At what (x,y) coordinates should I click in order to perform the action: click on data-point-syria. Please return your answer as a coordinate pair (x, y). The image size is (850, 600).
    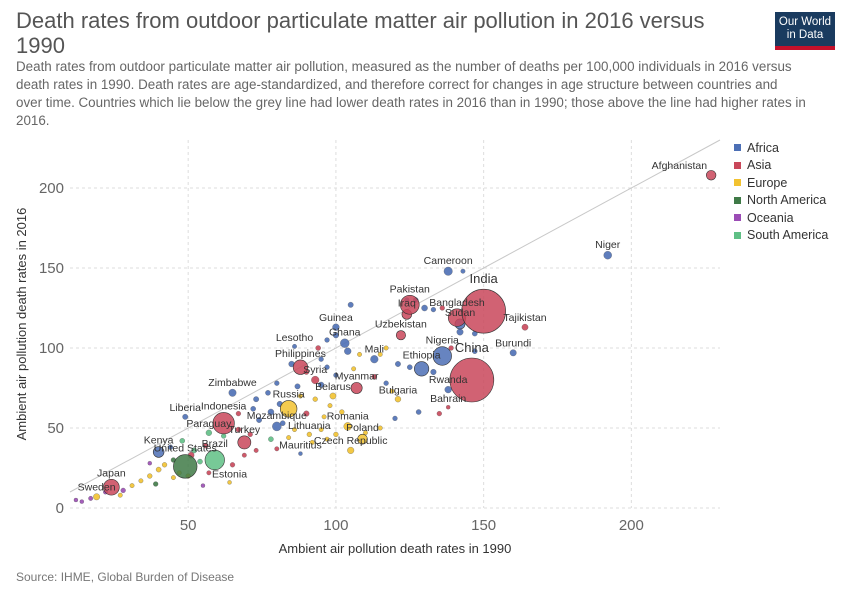
    Looking at the image, I should click on (315, 380).